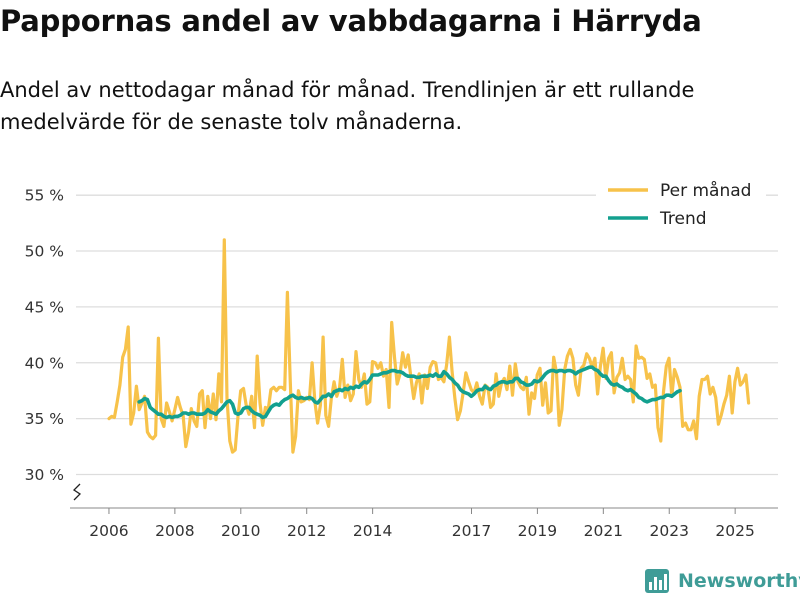 The width and height of the screenshot is (800, 600). Describe the element at coordinates (657, 581) in the screenshot. I see `bar-chart-icon` at that location.